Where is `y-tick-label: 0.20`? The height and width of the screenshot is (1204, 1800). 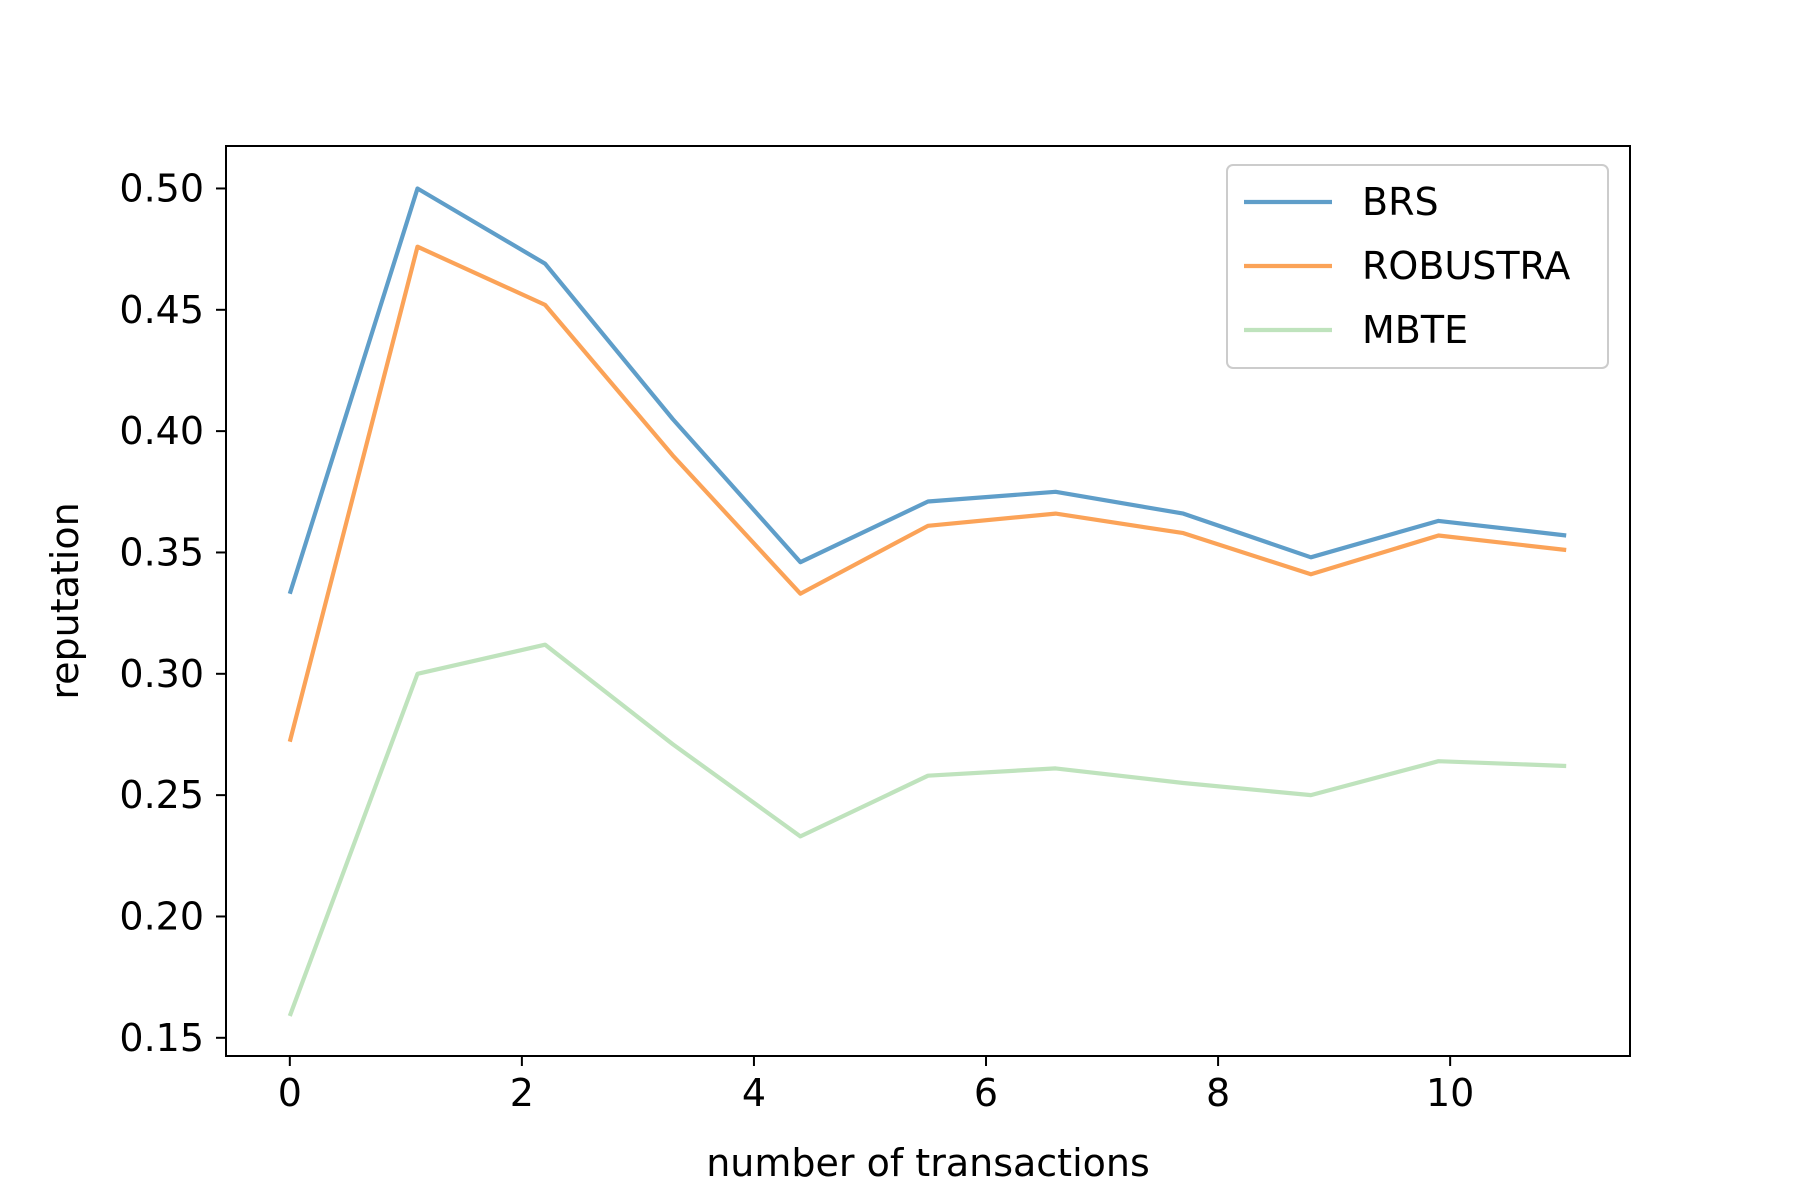 y-tick-label: 0.20 is located at coordinates (161, 916).